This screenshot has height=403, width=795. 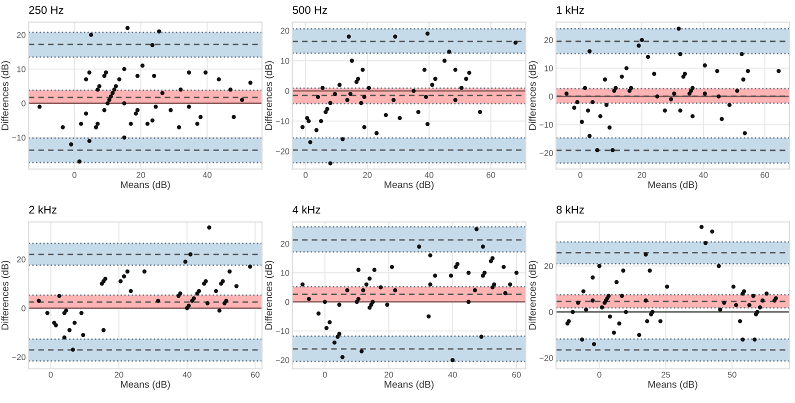 What do you see at coordinates (570, 10) in the screenshot?
I see `chart-title: 1 kHz` at bounding box center [570, 10].